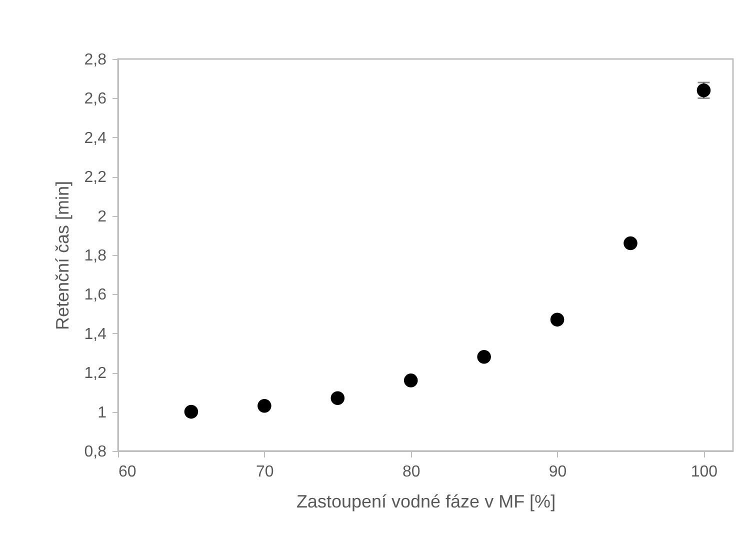  What do you see at coordinates (95, 452) in the screenshot?
I see `y-tick-label: 0,8` at bounding box center [95, 452].